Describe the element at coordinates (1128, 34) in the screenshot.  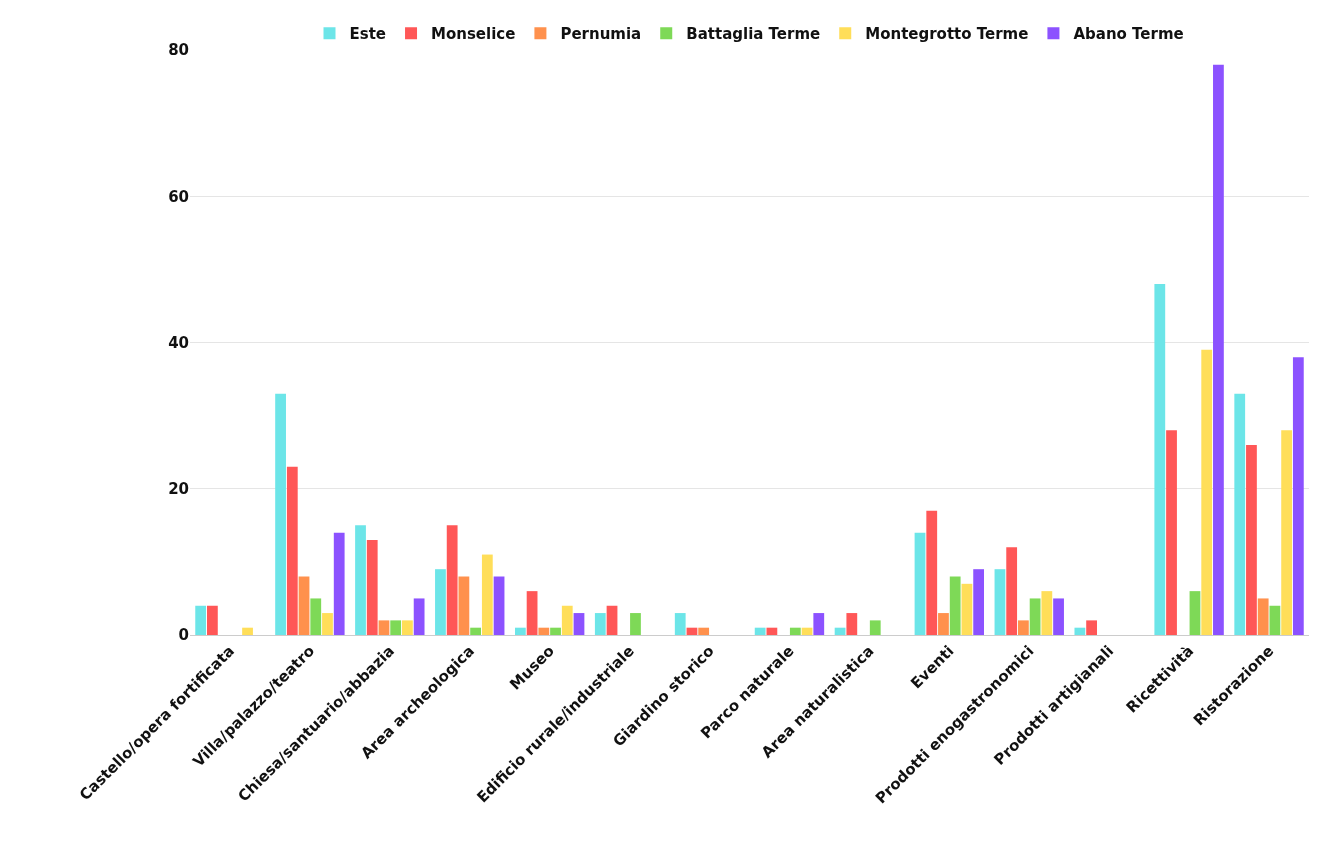
I see `legend-label: Abano Terme` at that location.